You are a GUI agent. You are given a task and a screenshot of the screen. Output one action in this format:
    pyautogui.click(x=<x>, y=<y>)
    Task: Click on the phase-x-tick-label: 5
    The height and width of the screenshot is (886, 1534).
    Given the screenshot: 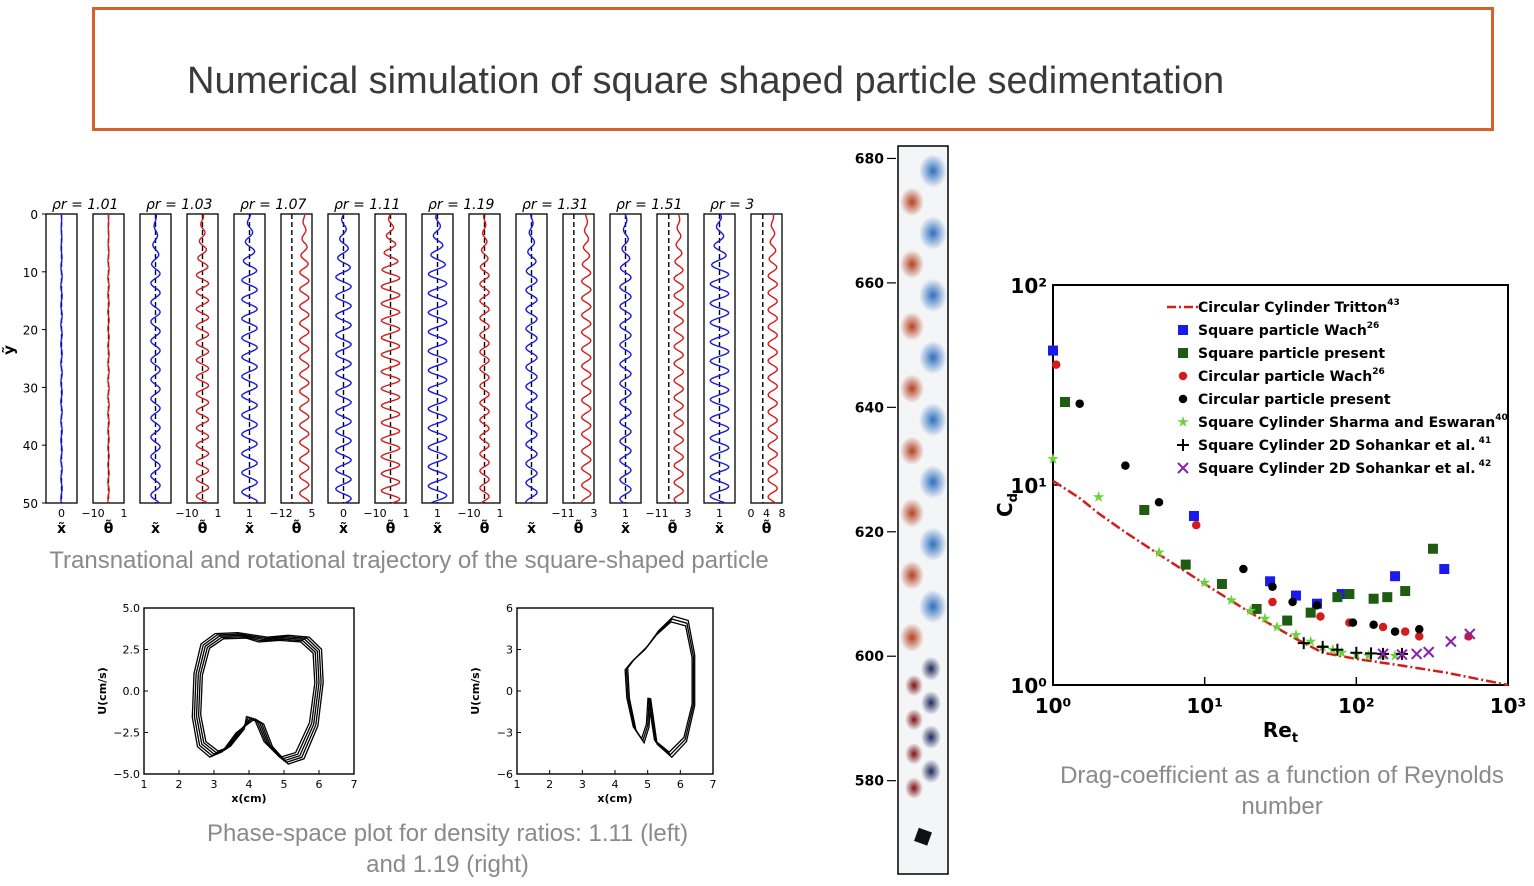 What is the action you would take?
    pyautogui.click(x=647, y=784)
    